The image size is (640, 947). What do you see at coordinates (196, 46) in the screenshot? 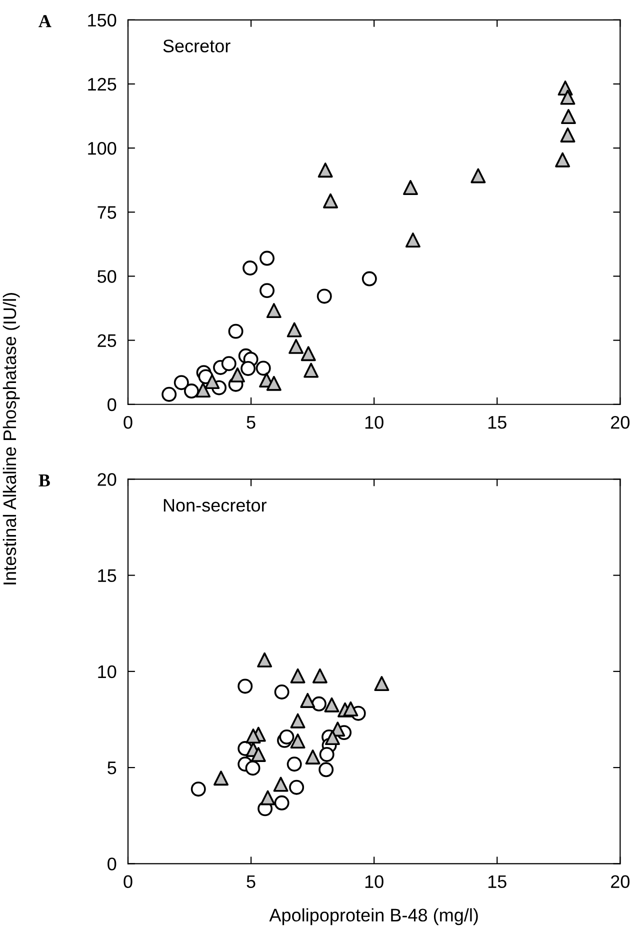
I see `text: Secretor` at bounding box center [196, 46].